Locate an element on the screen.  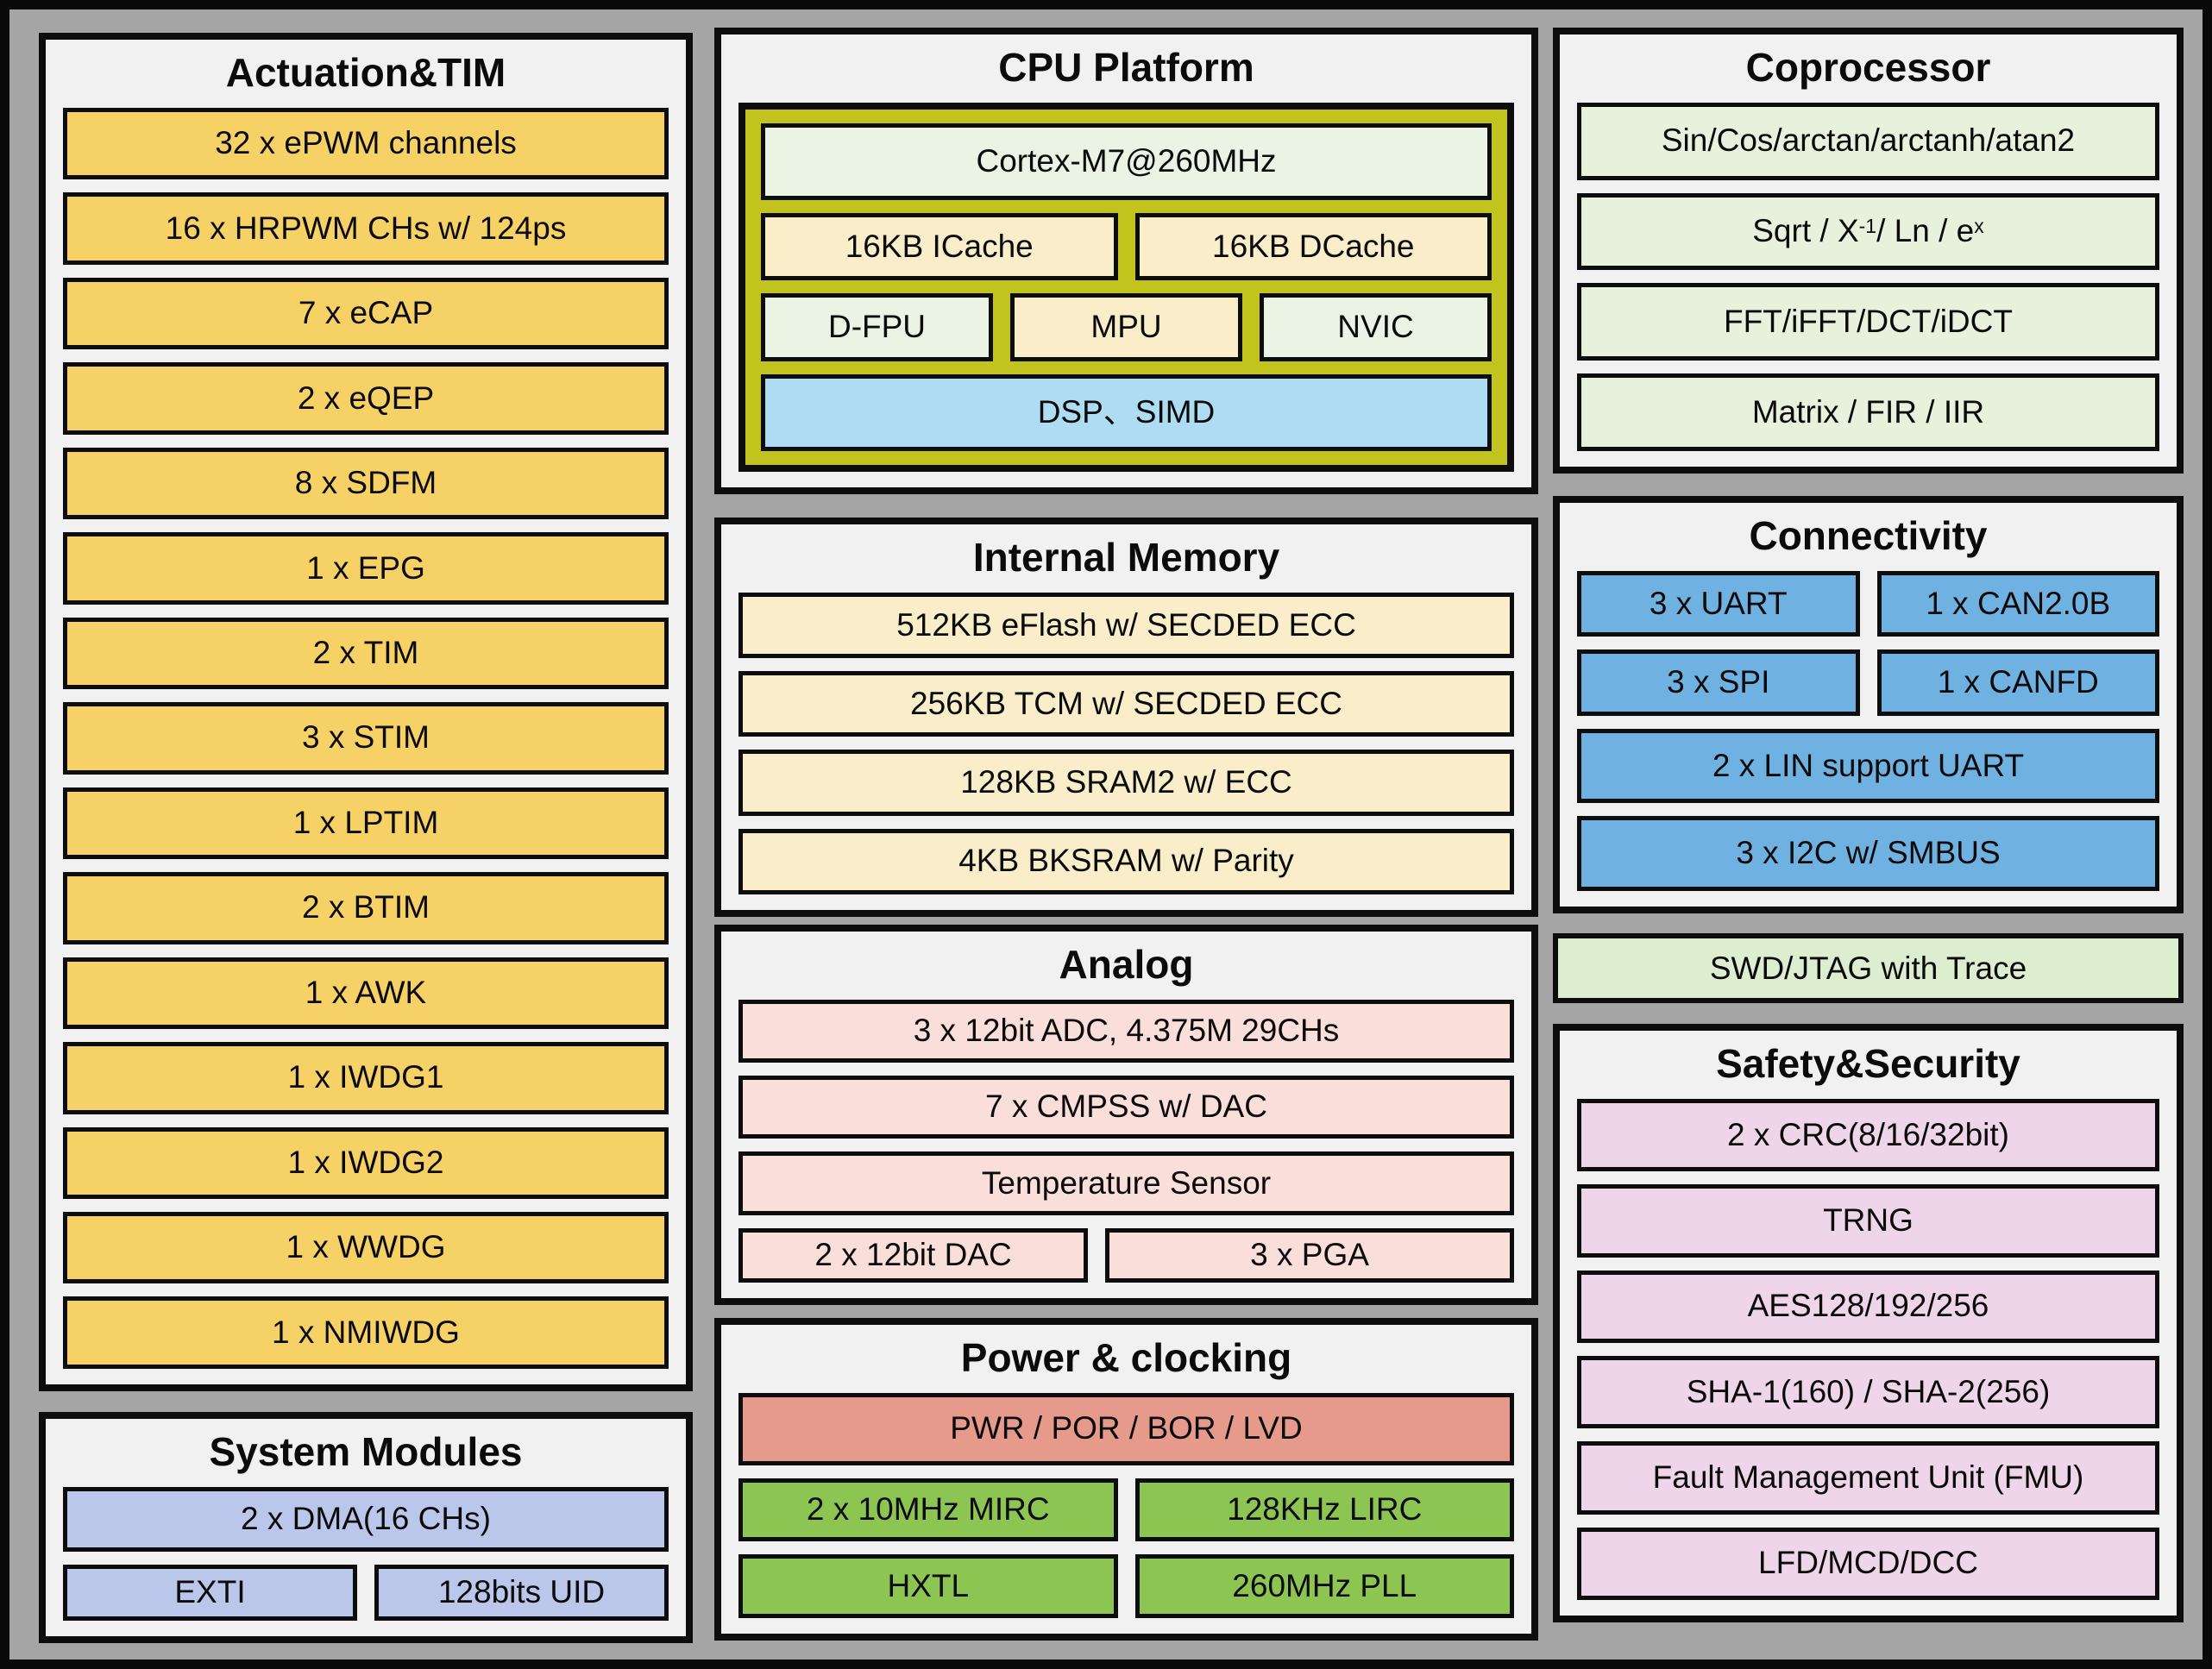
connectivity-row-2: 3 x SPI 1 x CANFD is located at coordinates (1868, 683).